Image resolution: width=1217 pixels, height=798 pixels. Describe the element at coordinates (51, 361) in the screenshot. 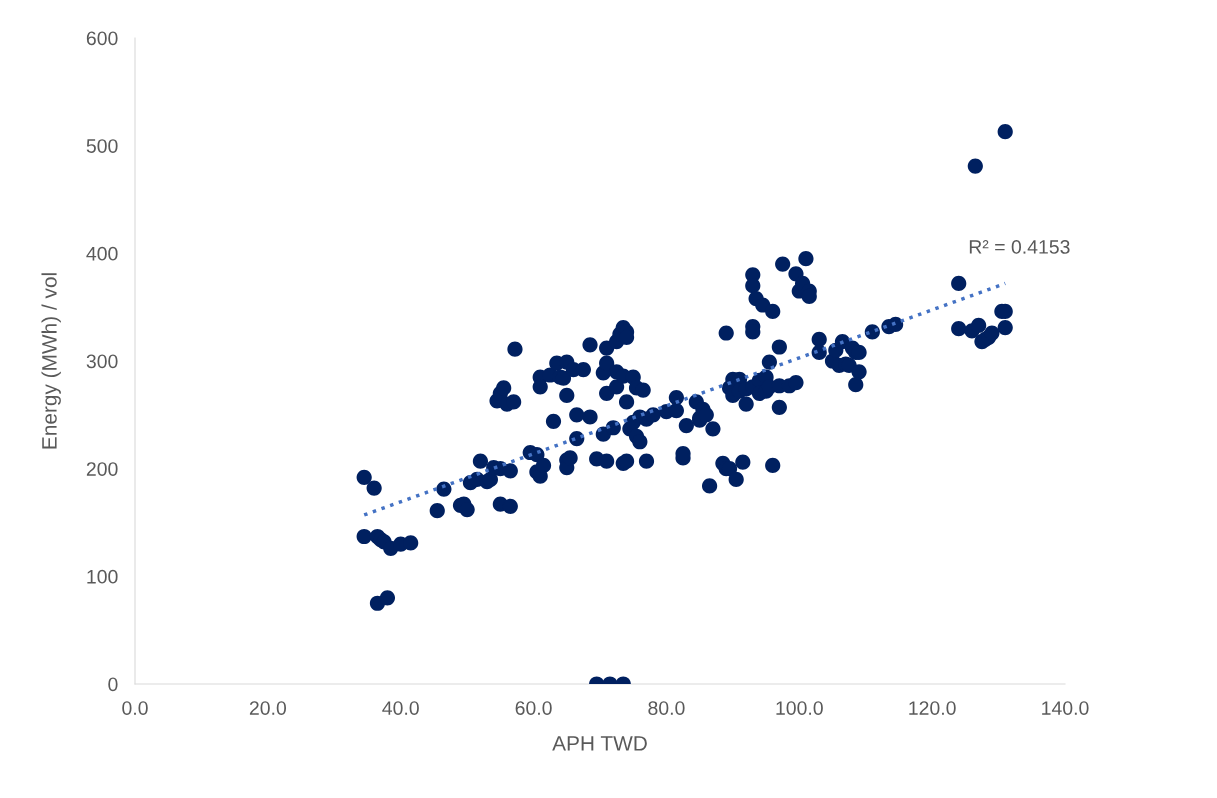

I see `y-axis-title: Energy (MWh) / vol` at that location.